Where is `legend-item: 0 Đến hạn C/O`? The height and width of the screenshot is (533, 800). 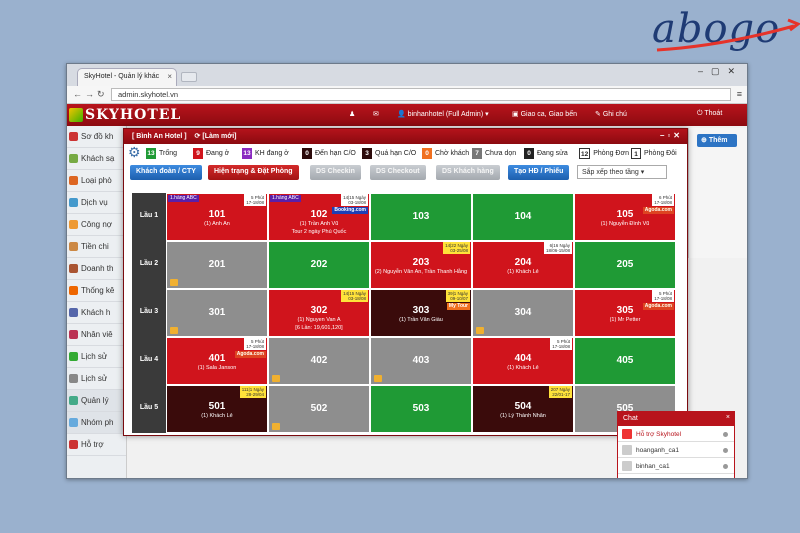
legend-item: 0 Đến hạn C/O is located at coordinates (329, 153).